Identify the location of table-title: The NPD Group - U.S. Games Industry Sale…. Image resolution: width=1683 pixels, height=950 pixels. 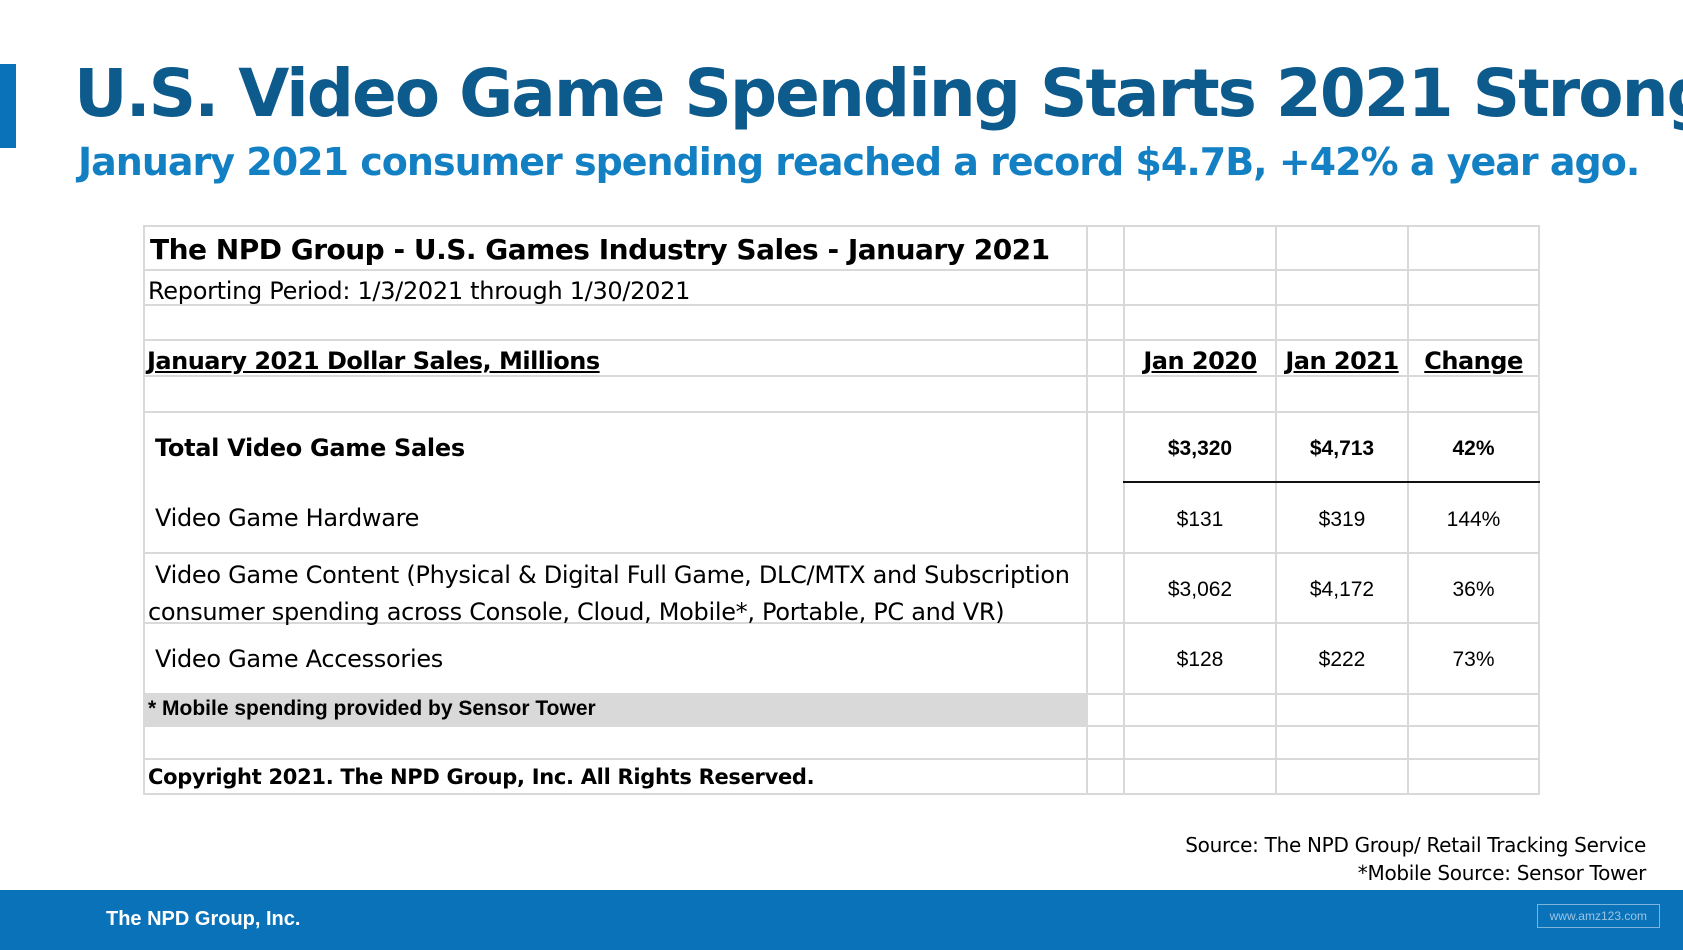
(600, 249).